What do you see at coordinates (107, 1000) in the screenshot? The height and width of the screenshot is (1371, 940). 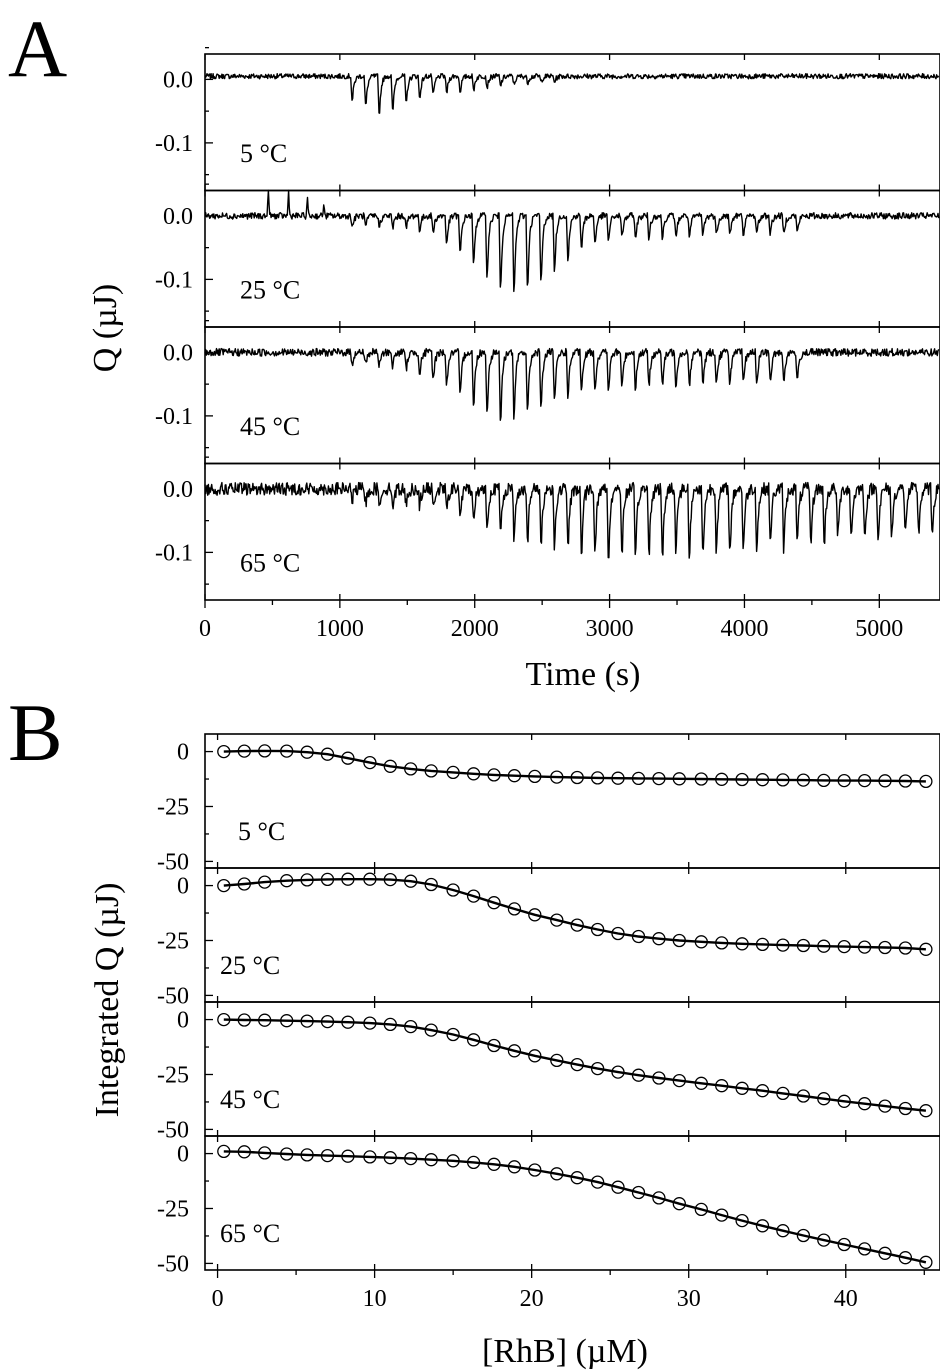 I see `y-axis-label: Integrated Q (µJ)` at bounding box center [107, 1000].